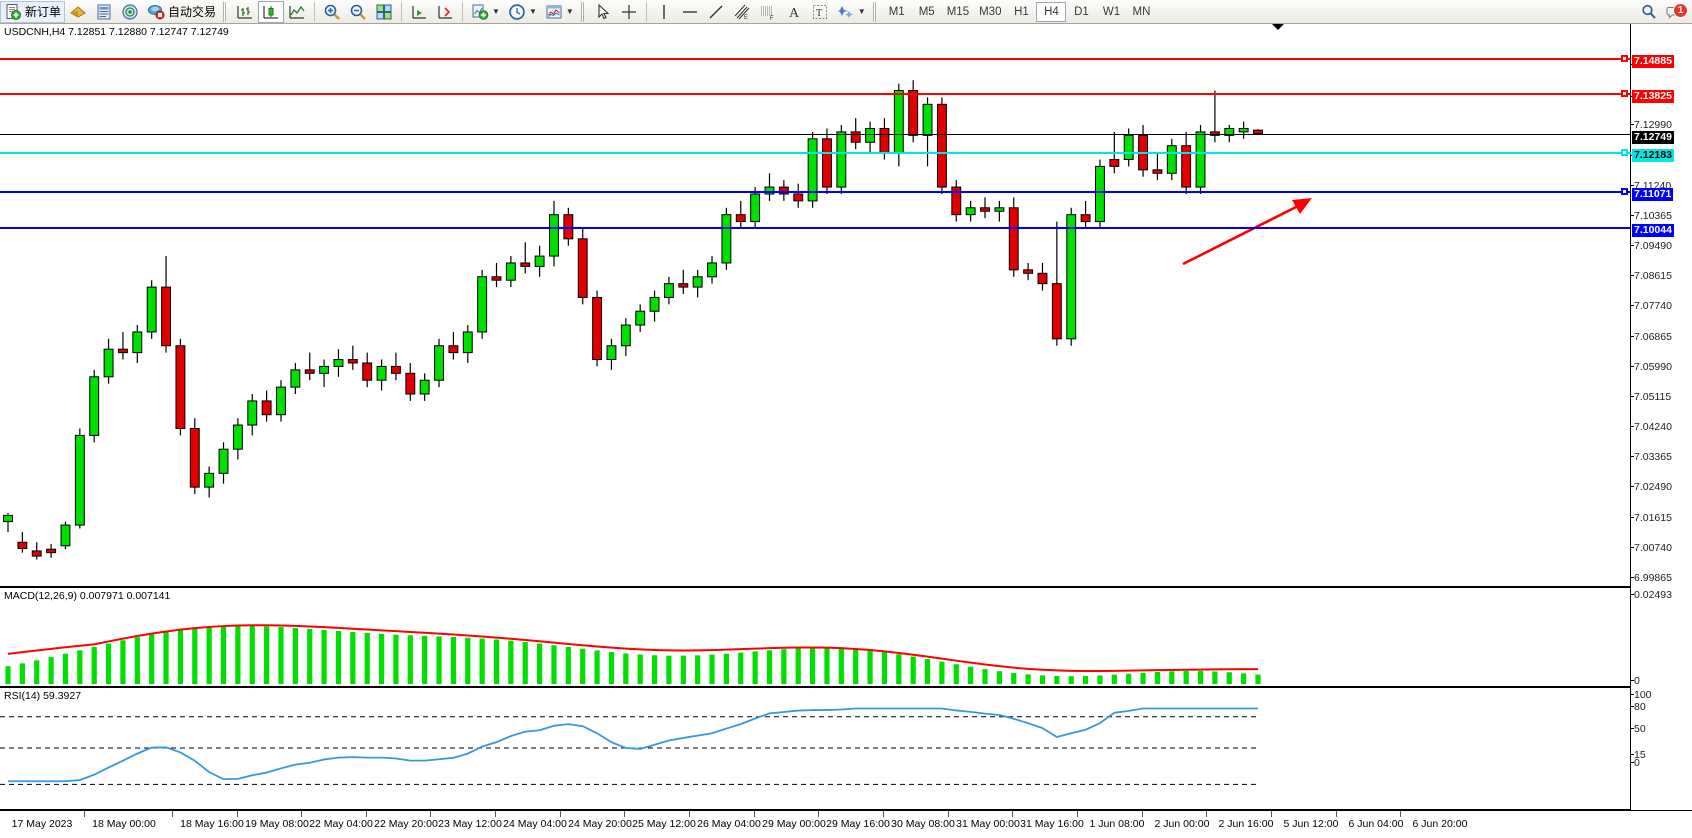 The width and height of the screenshot is (1692, 838). What do you see at coordinates (1081, 11) in the screenshot?
I see `timeframe-d1: D1` at bounding box center [1081, 11].